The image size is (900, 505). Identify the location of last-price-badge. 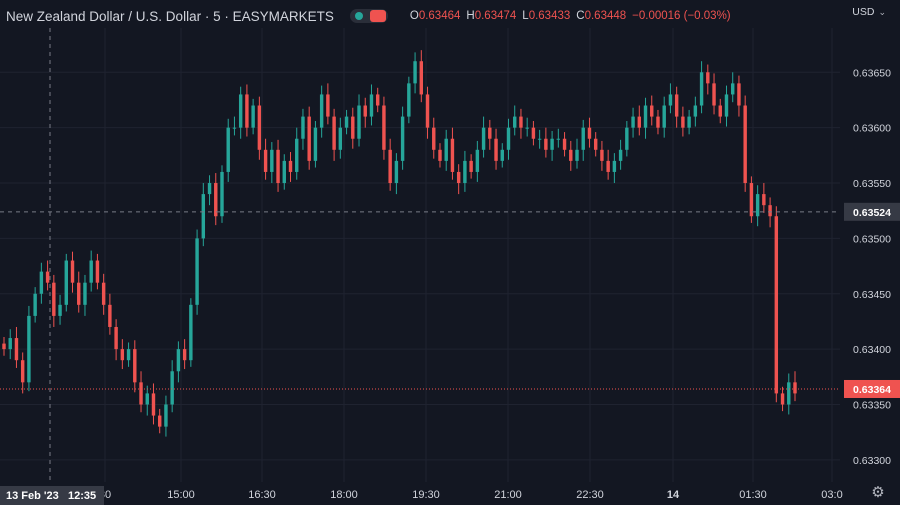
(872, 388).